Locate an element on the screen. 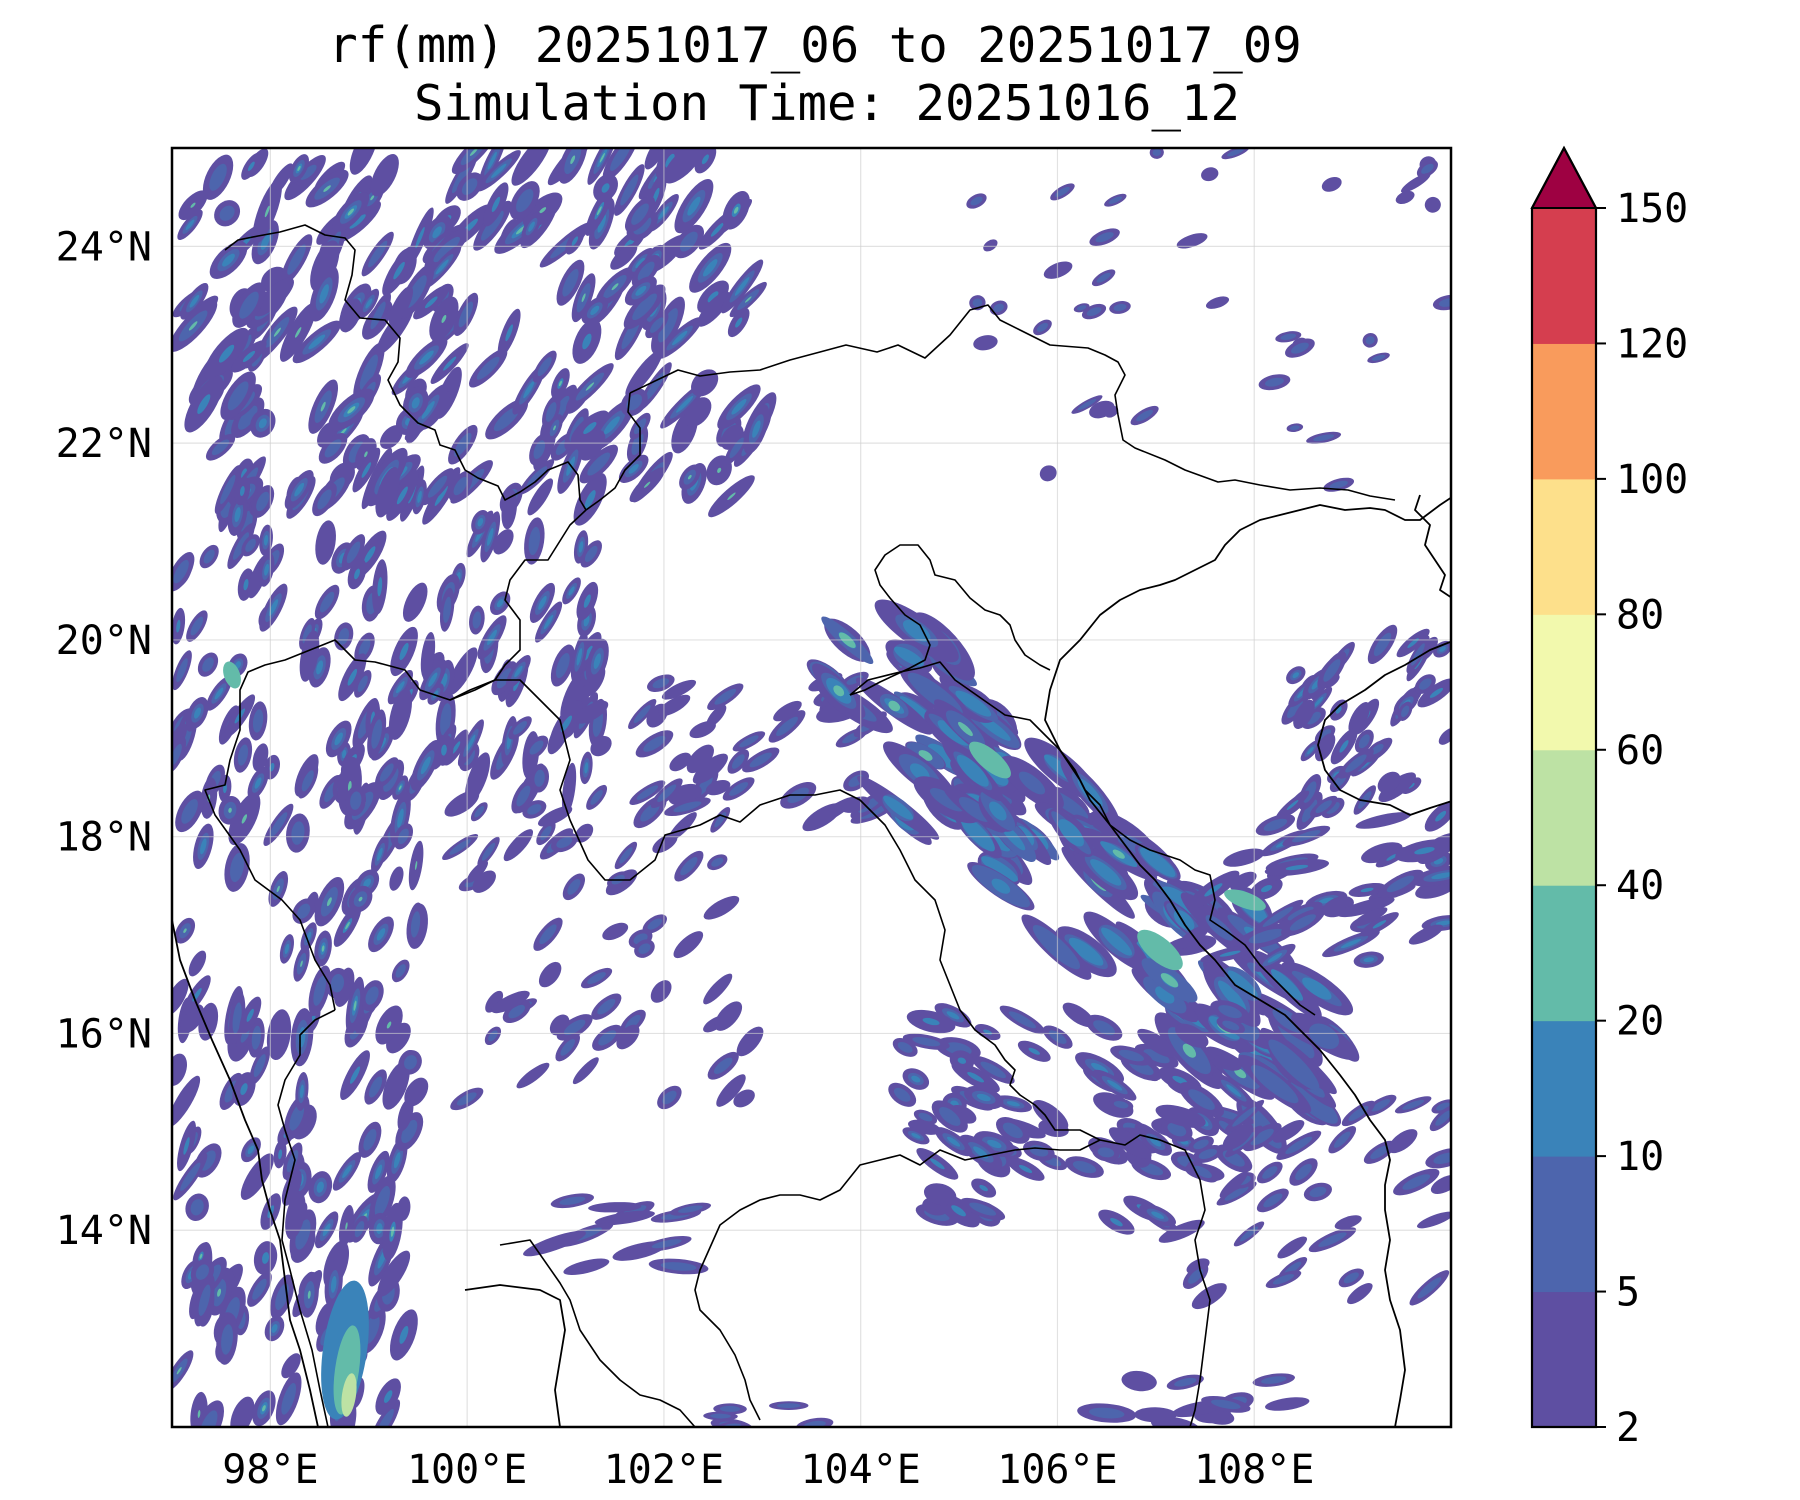 Image resolution: width=1800 pixels, height=1500 pixels. colorbar-label: 80 is located at coordinates (1640, 615).